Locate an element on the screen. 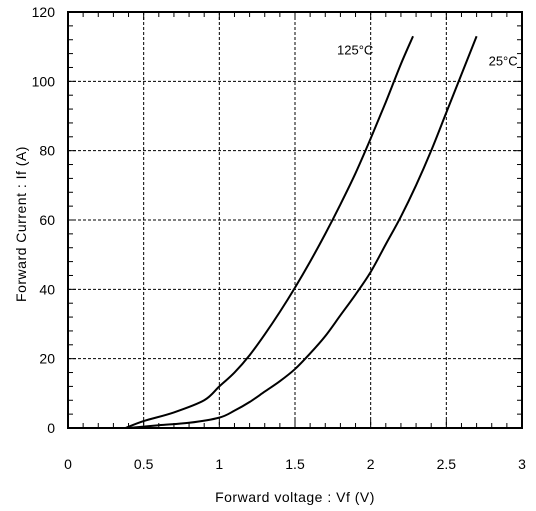 The width and height of the screenshot is (536, 511). y-tick-label: 0 is located at coordinates (51, 428).